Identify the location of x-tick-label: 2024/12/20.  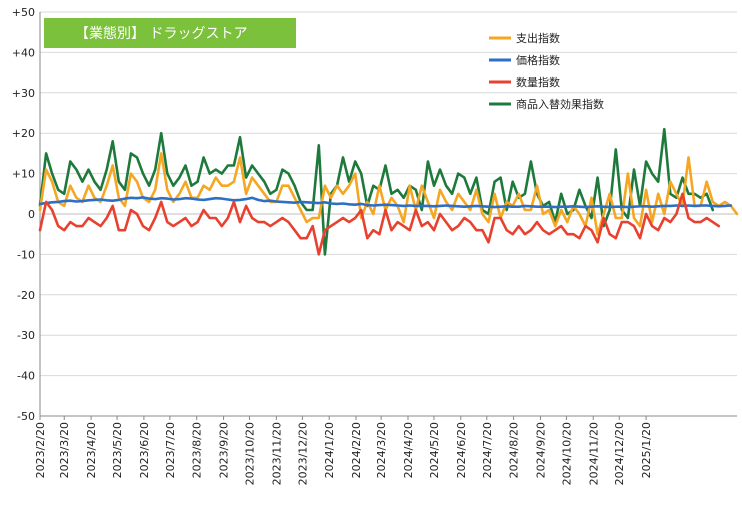
(619, 453).